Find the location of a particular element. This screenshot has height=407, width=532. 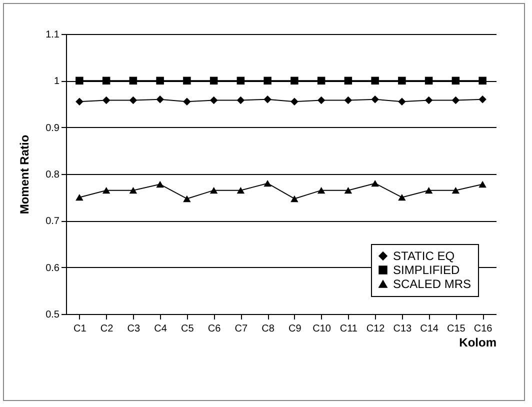

x-tick-label: C10 is located at coordinates (322, 329).